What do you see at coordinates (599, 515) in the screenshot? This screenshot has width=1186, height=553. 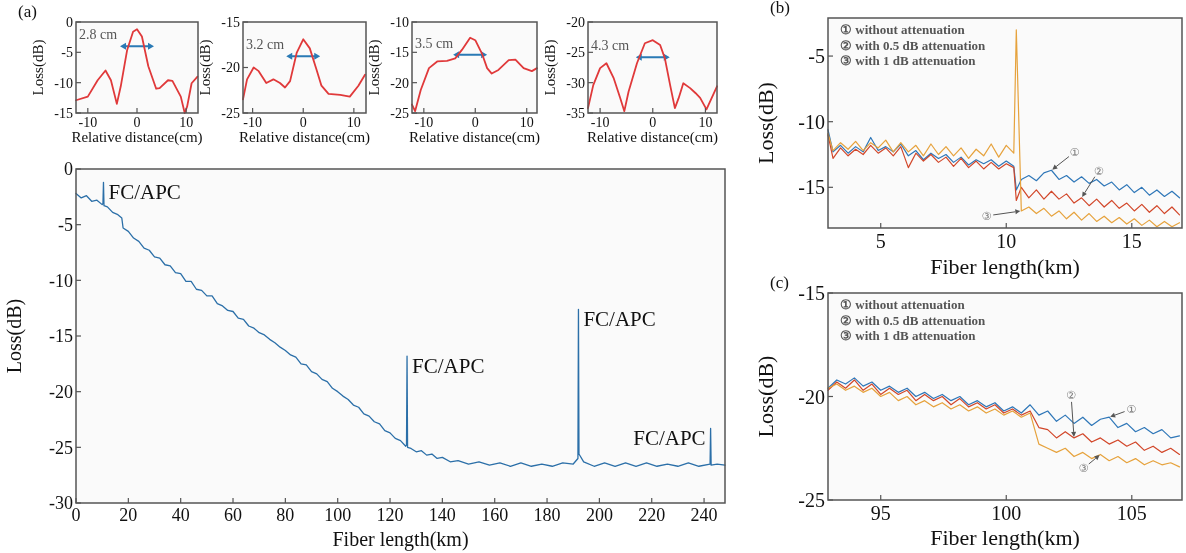 I see `x-tick-label: 200` at bounding box center [599, 515].